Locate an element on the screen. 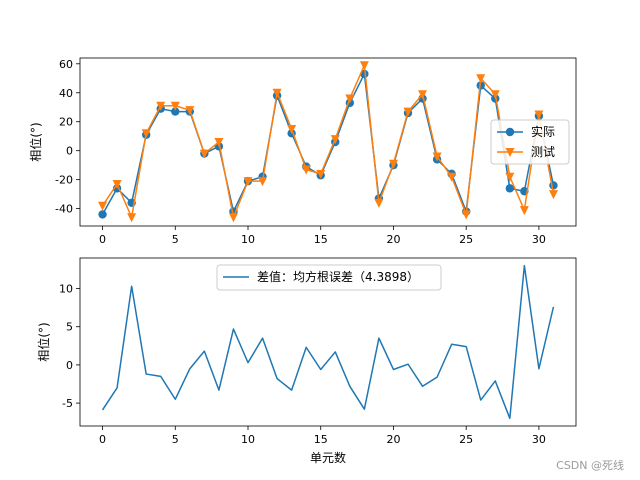  y-tick-label: 40 is located at coordinates (66, 93).